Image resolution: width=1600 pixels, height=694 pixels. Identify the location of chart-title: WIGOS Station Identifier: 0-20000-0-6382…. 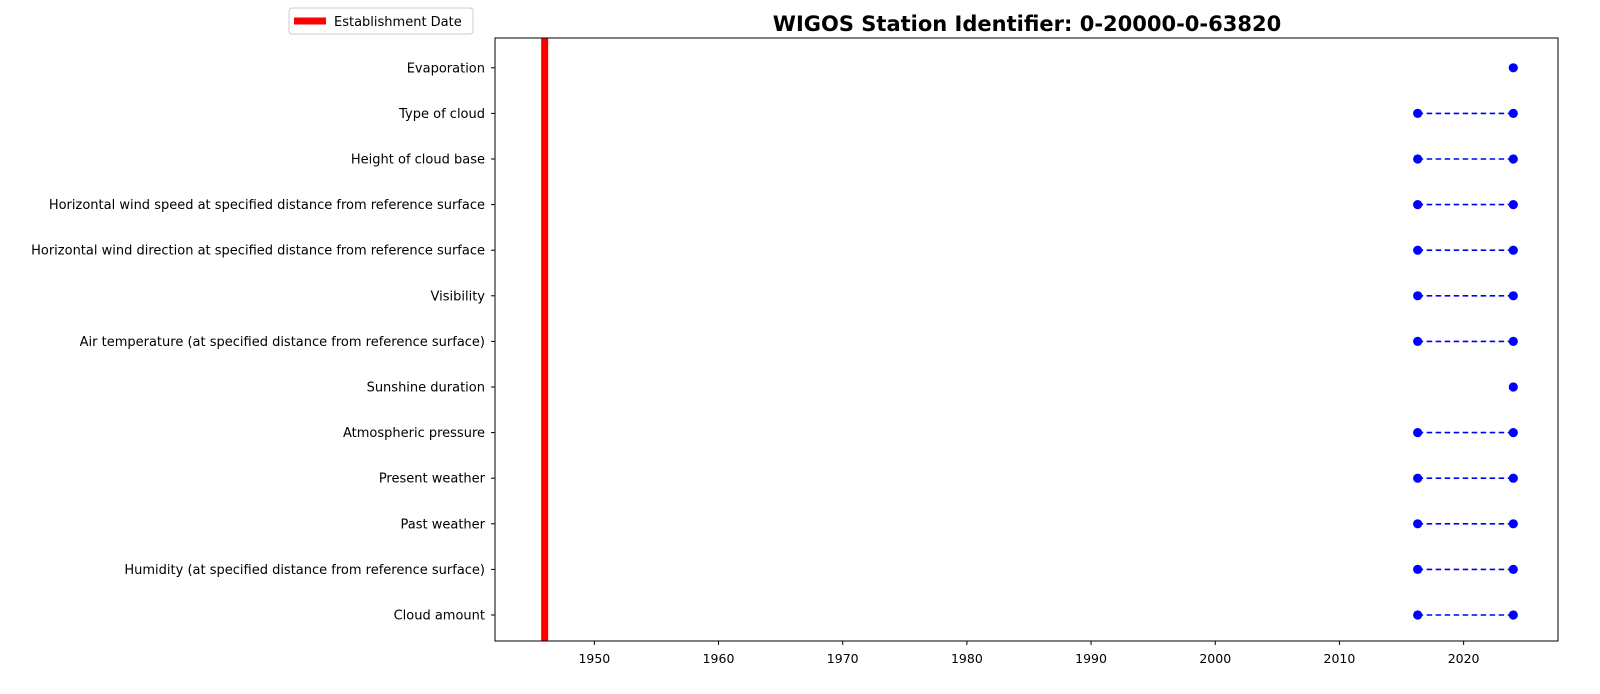
(1027, 24).